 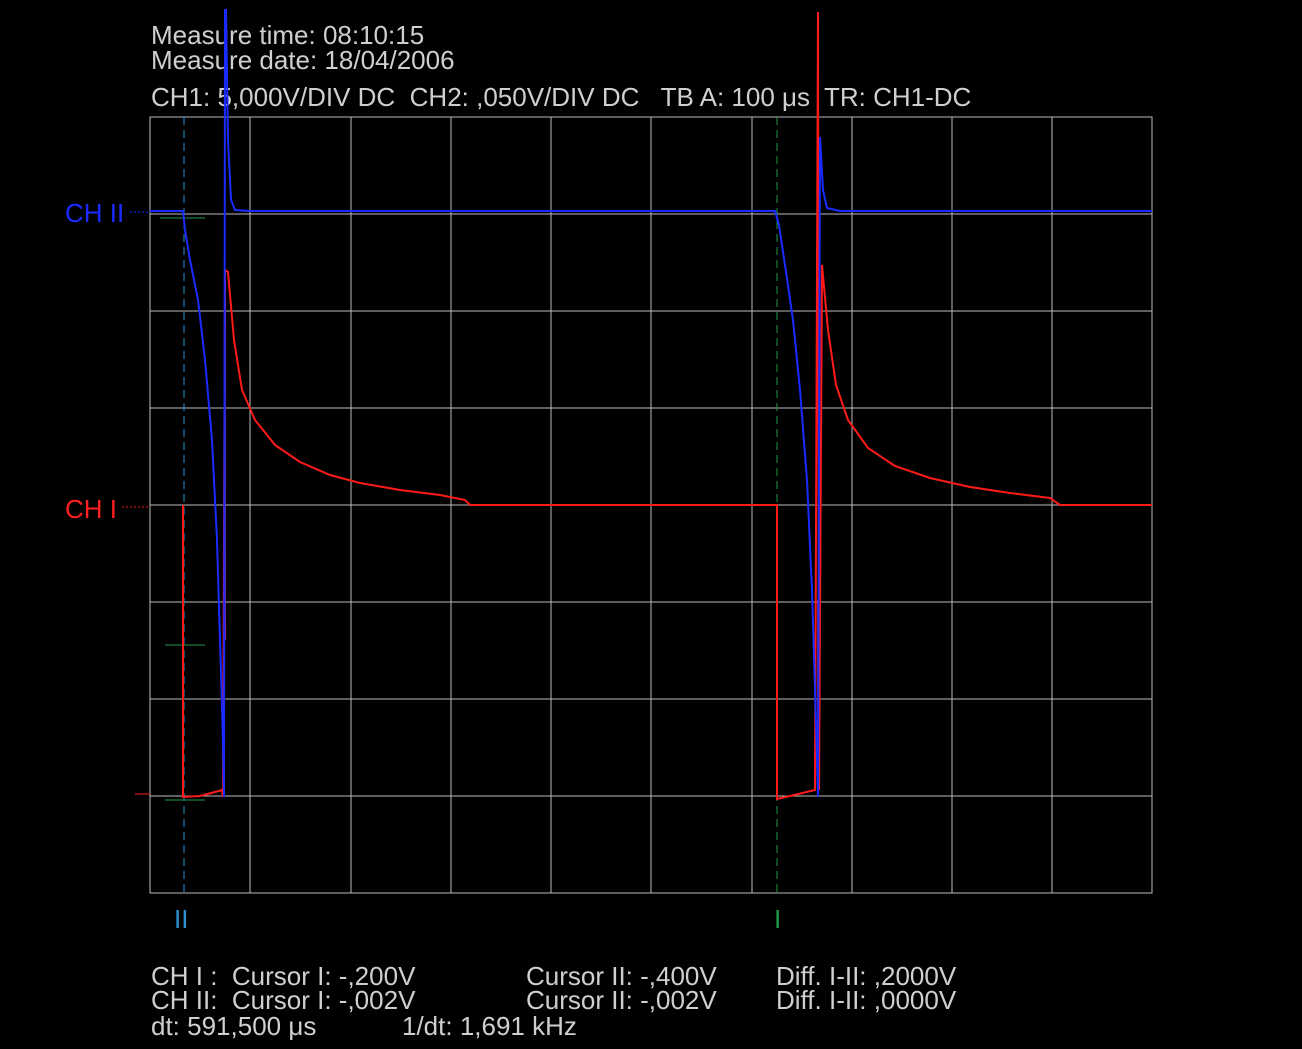 I want to click on measure-time: Measure time: 08:10:15, so click(x=287, y=35).